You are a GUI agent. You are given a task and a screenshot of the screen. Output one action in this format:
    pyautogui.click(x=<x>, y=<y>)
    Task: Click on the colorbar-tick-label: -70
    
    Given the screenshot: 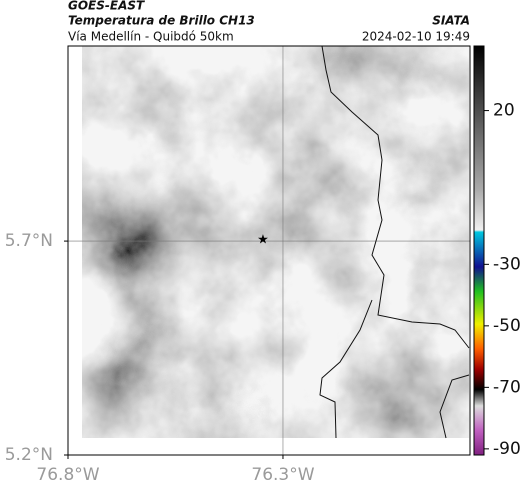 What is the action you would take?
    pyautogui.click(x=507, y=387)
    